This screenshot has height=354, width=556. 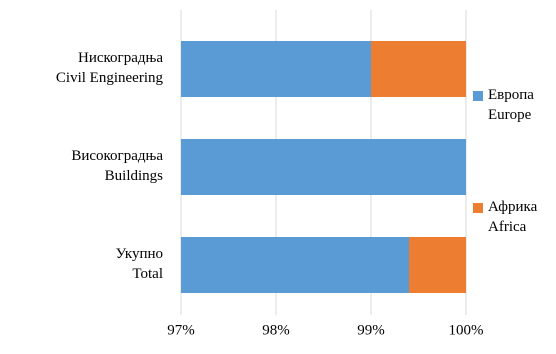 What do you see at coordinates (371, 330) in the screenshot?
I see `x-tick-label: 99%` at bounding box center [371, 330].